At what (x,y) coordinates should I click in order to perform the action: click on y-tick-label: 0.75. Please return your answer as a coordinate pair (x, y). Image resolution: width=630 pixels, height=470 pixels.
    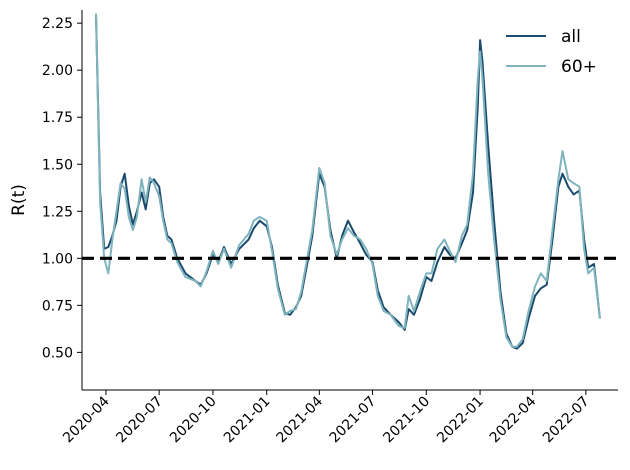
    Looking at the image, I should click on (57, 306).